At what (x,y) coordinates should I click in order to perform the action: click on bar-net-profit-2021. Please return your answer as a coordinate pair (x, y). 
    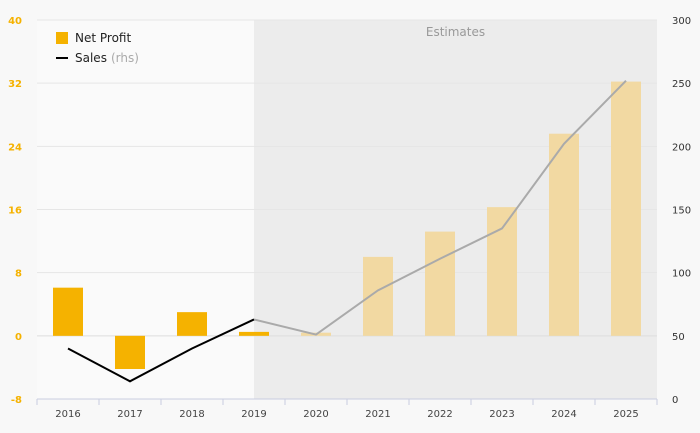
    Looking at the image, I should click on (378, 296).